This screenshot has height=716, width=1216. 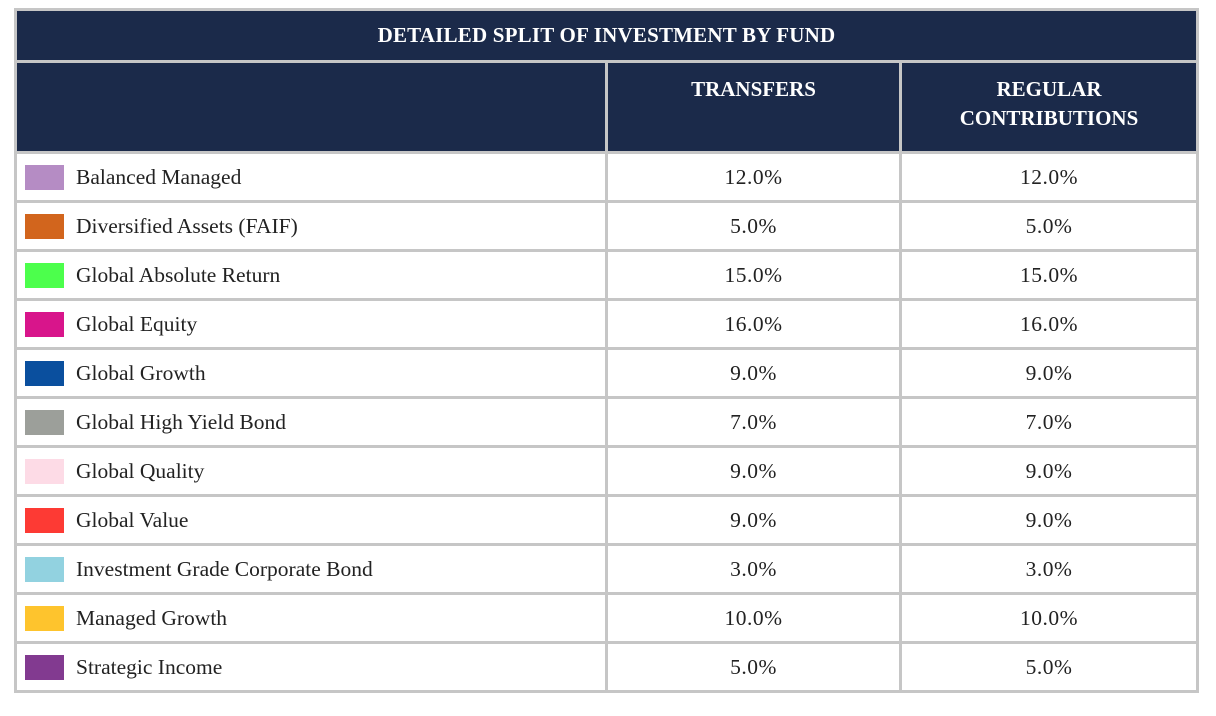 I want to click on table-title: DETAILED SPLIT OF INVESTMENT BY FUND, so click(x=606, y=35).